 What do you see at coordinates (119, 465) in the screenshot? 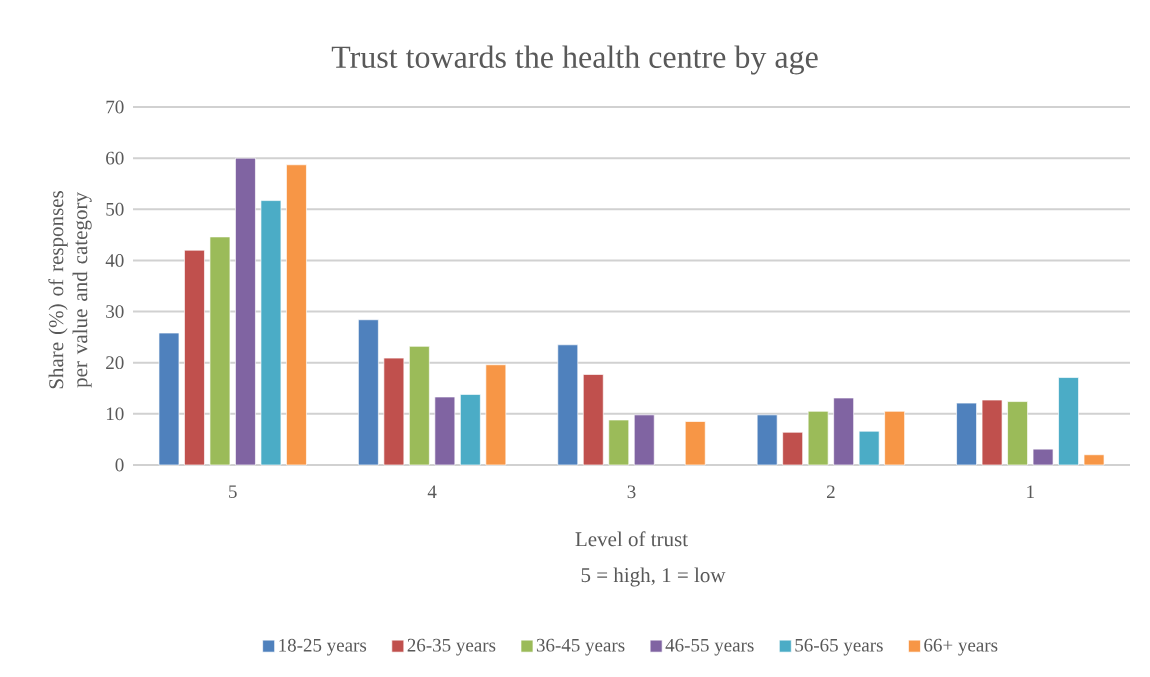
I see `y-tick-label: 0` at bounding box center [119, 465].